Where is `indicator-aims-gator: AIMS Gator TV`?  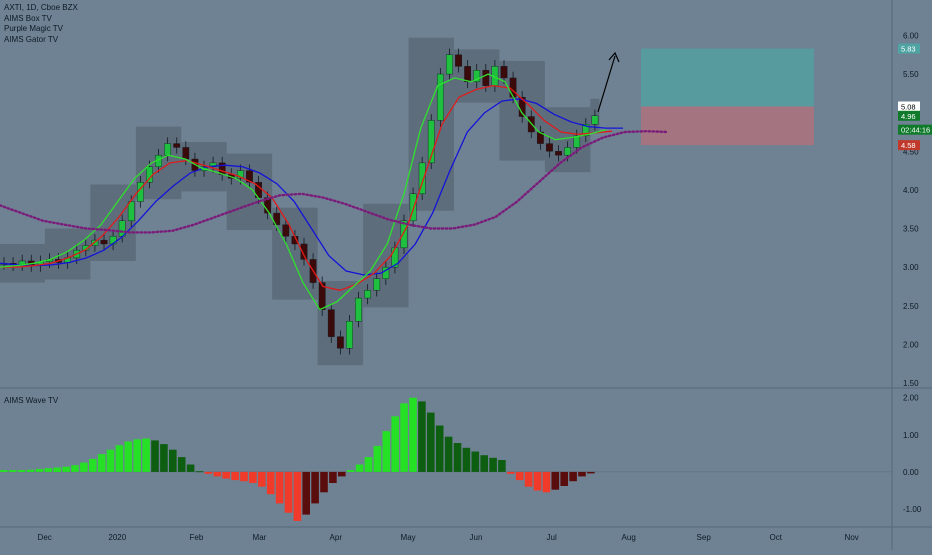 indicator-aims-gator: AIMS Gator TV is located at coordinates (31, 39).